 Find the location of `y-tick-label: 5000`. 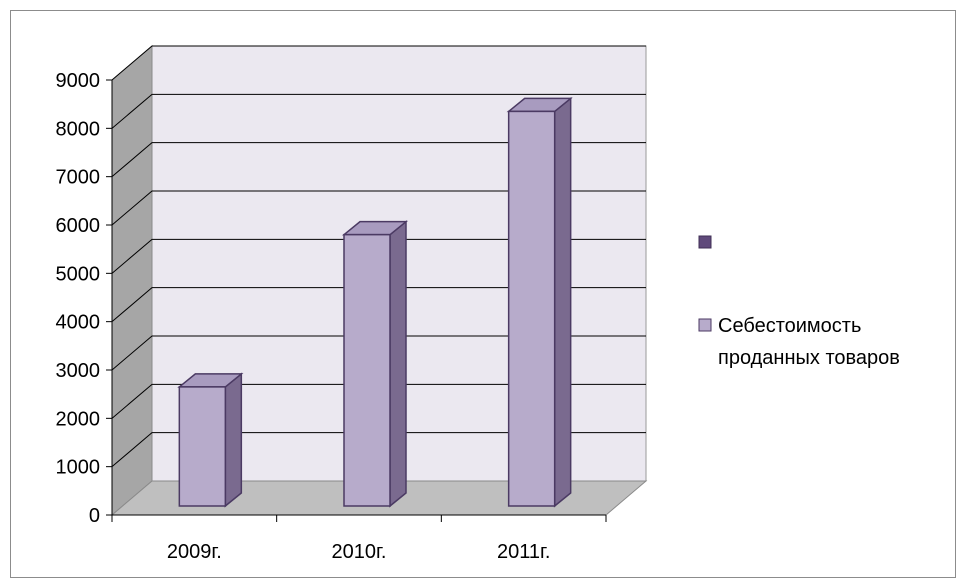

y-tick-label: 5000 is located at coordinates (78, 274).